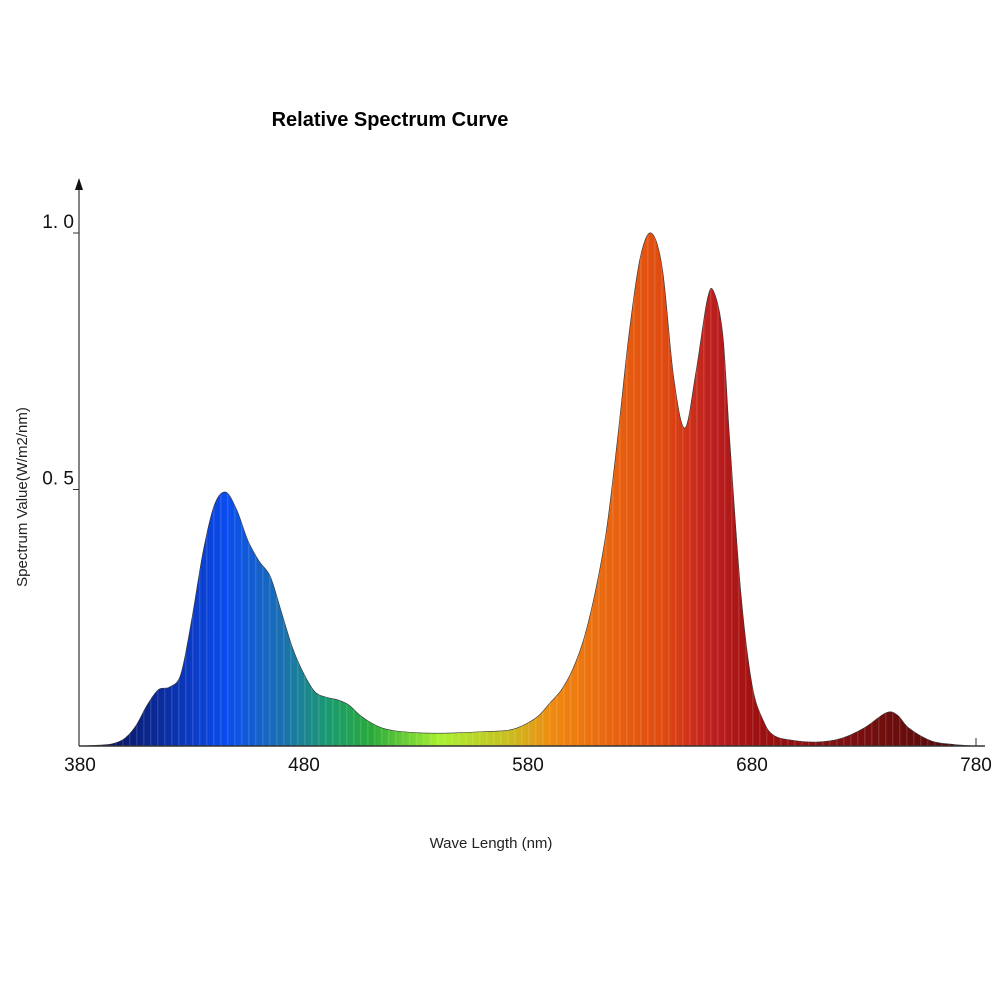  What do you see at coordinates (58, 222) in the screenshot?
I see `y-tick-label: 1. 0` at bounding box center [58, 222].